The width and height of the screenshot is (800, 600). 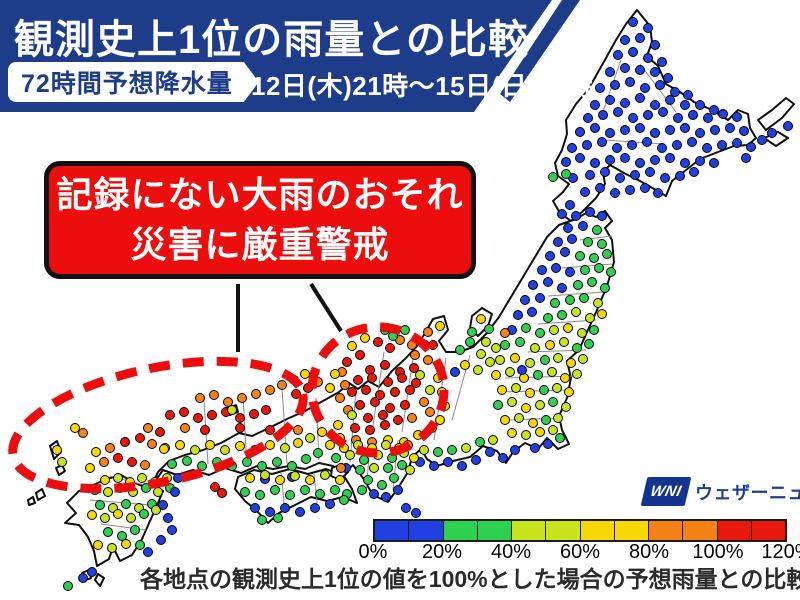 What do you see at coordinates (422, 86) in the screenshot?
I see `forecast-period: 12日(木)21時〜15日(日)21時` at bounding box center [422, 86].